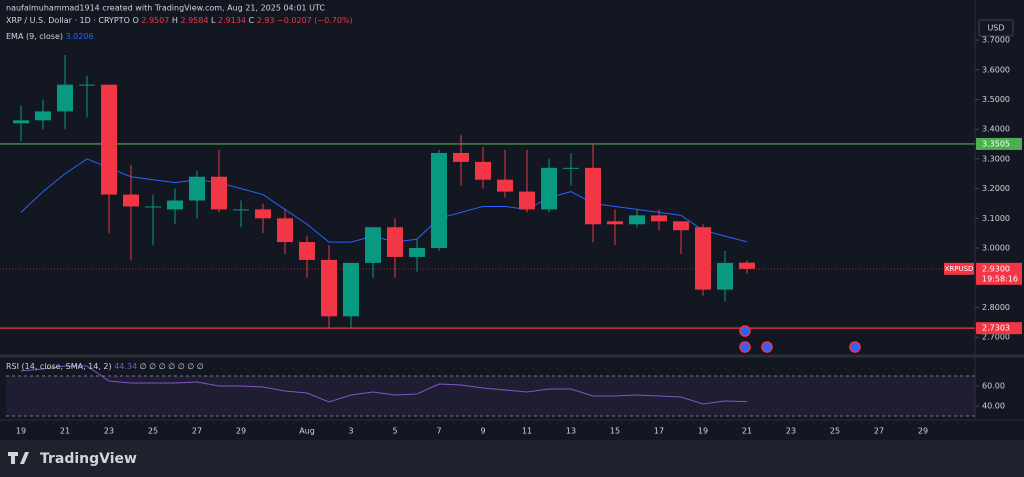  What do you see at coordinates (996, 143) in the screenshot?
I see `price-marker-label: 3.3505` at bounding box center [996, 143].